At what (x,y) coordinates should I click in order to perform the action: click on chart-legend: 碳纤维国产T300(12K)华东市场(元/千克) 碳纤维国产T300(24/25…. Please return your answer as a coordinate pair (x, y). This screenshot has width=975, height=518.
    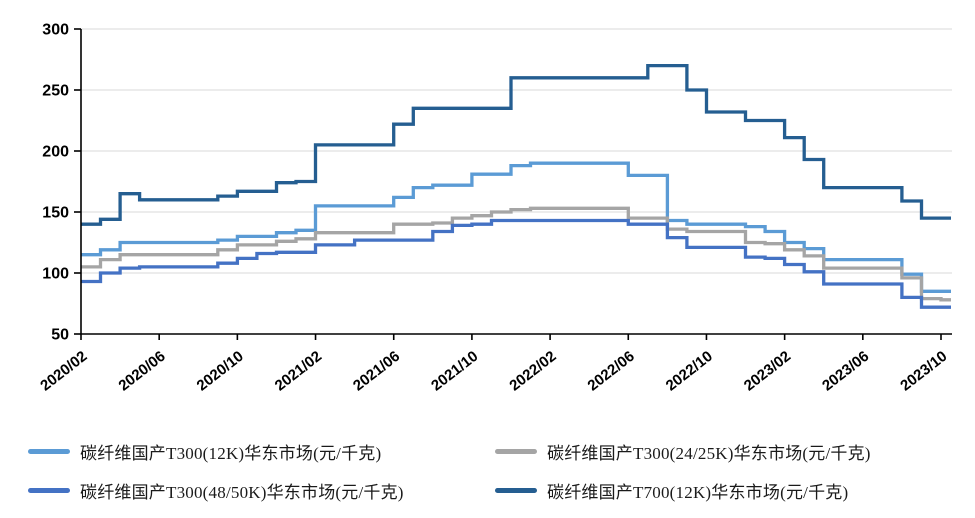
    Looking at the image, I should click on (493, 470).